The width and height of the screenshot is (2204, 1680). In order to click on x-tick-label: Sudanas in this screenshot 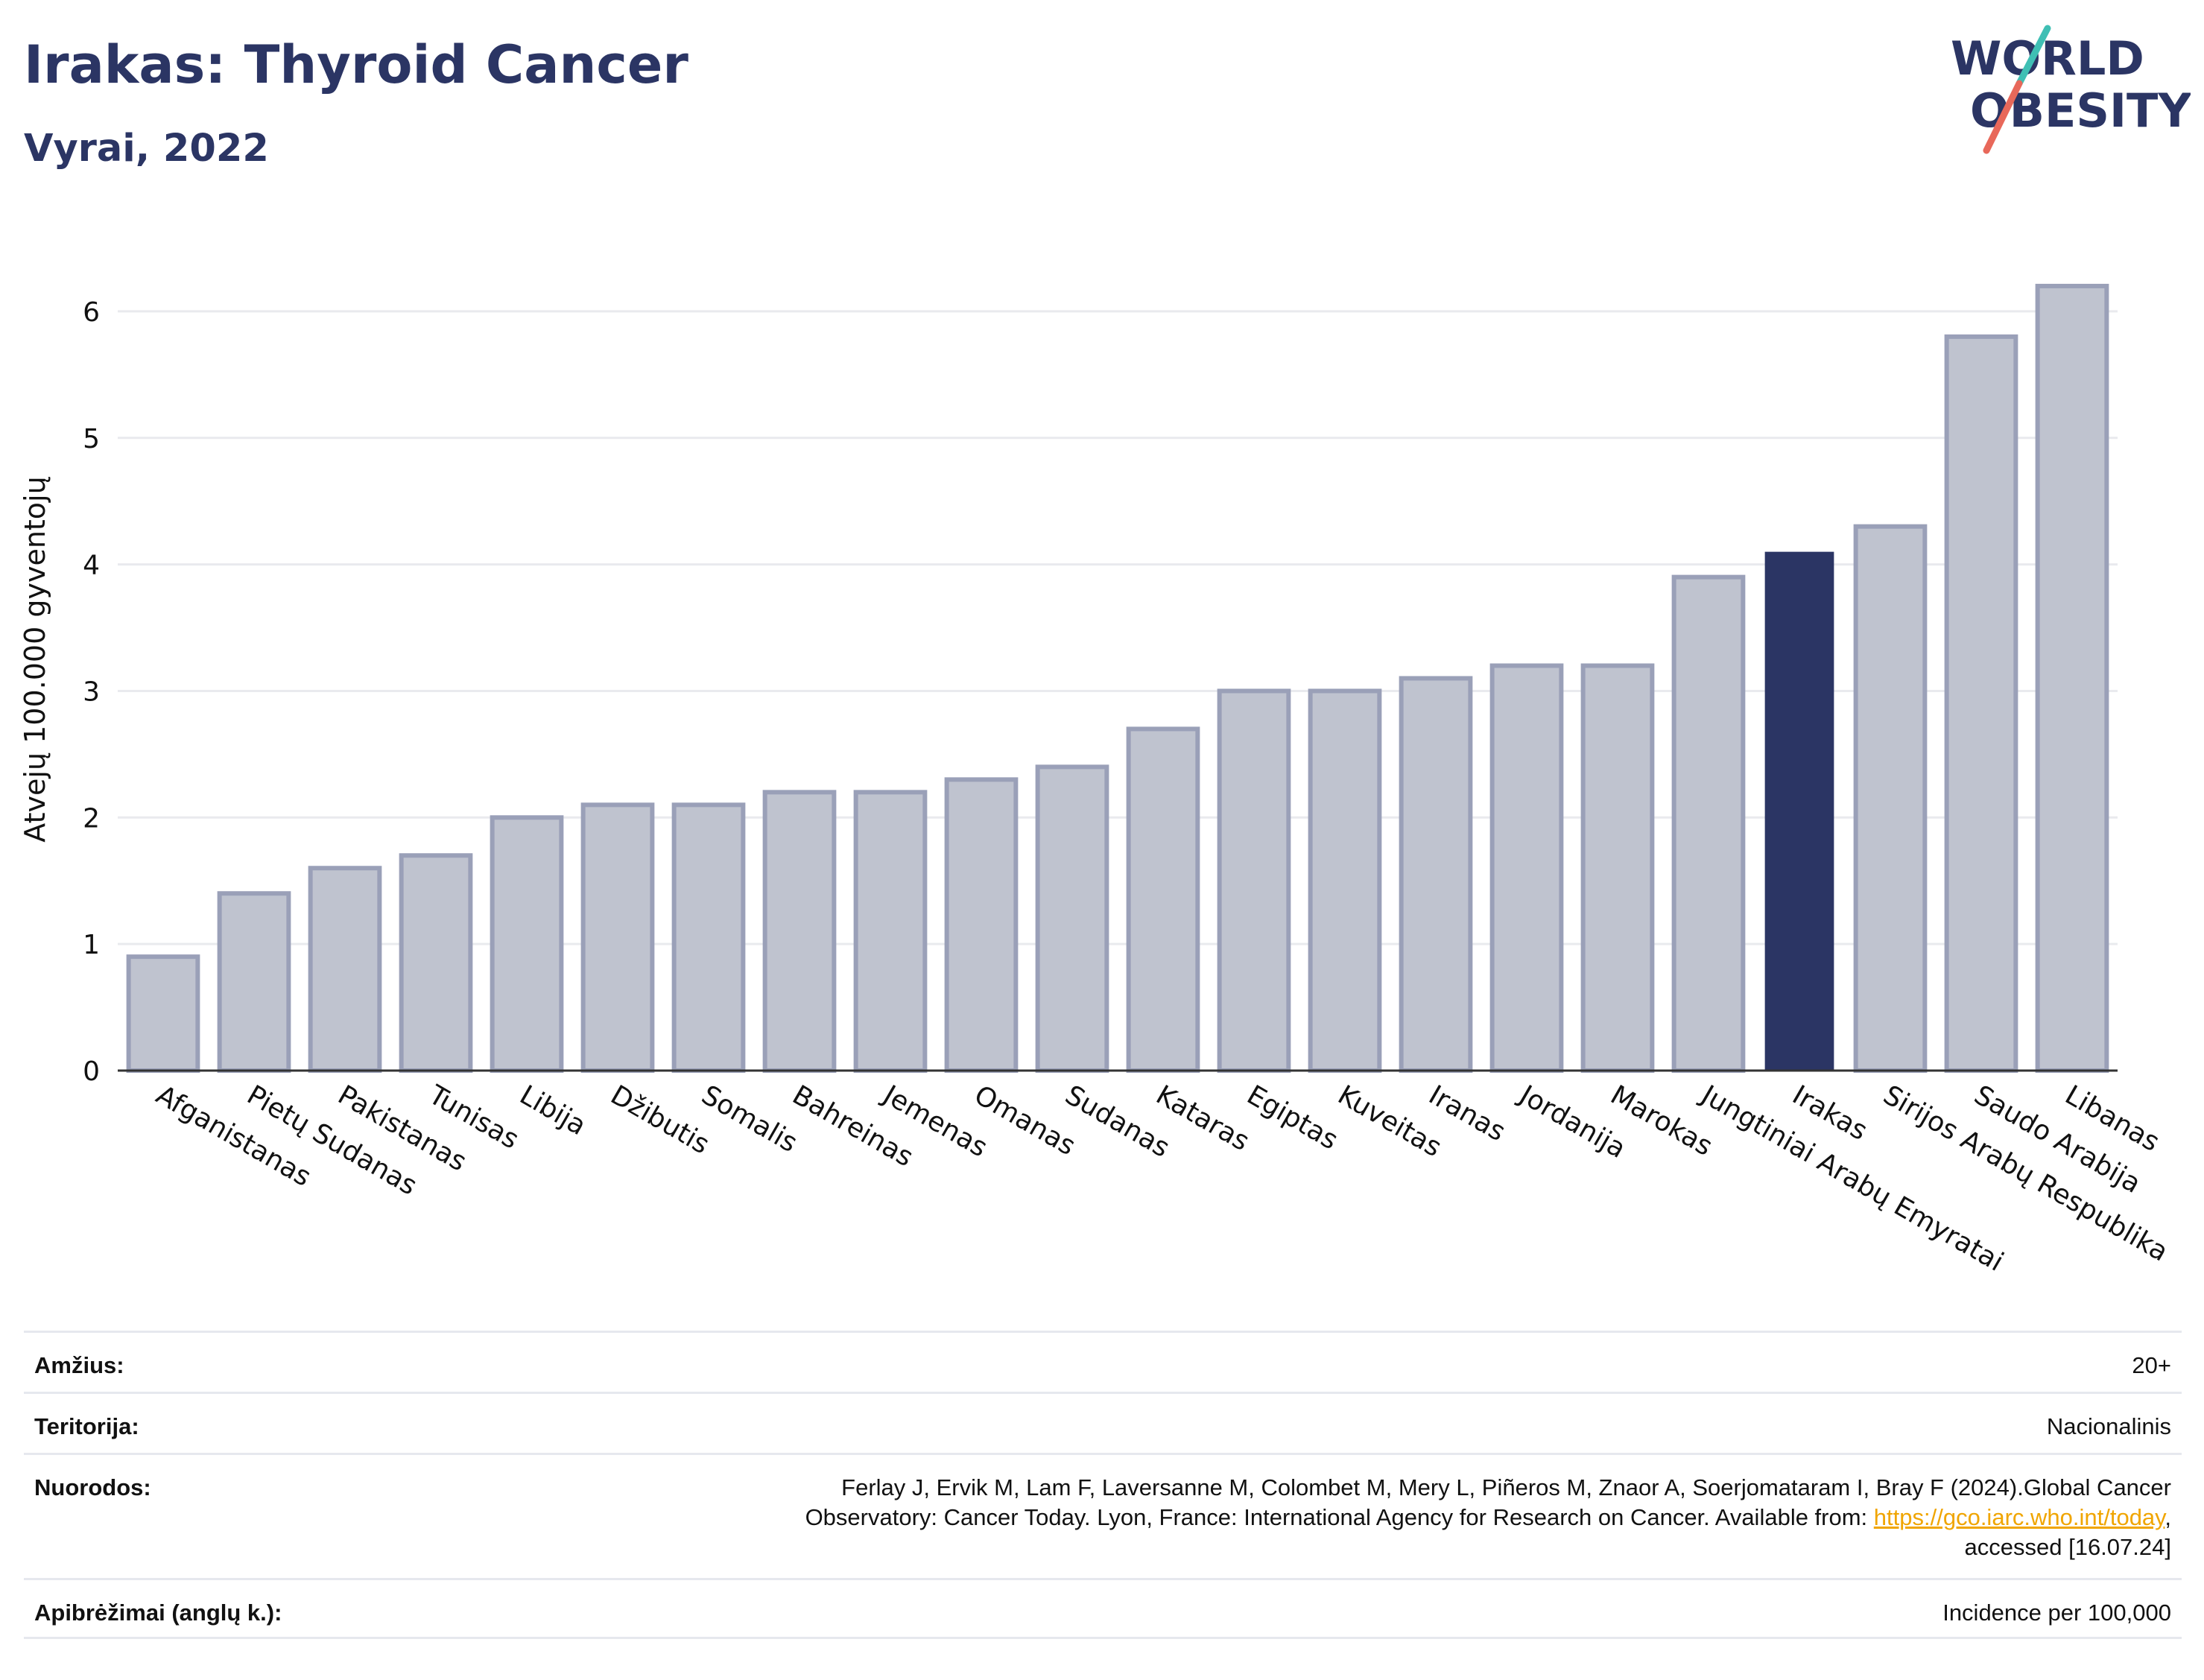, I will do `click(1117, 1122)`.